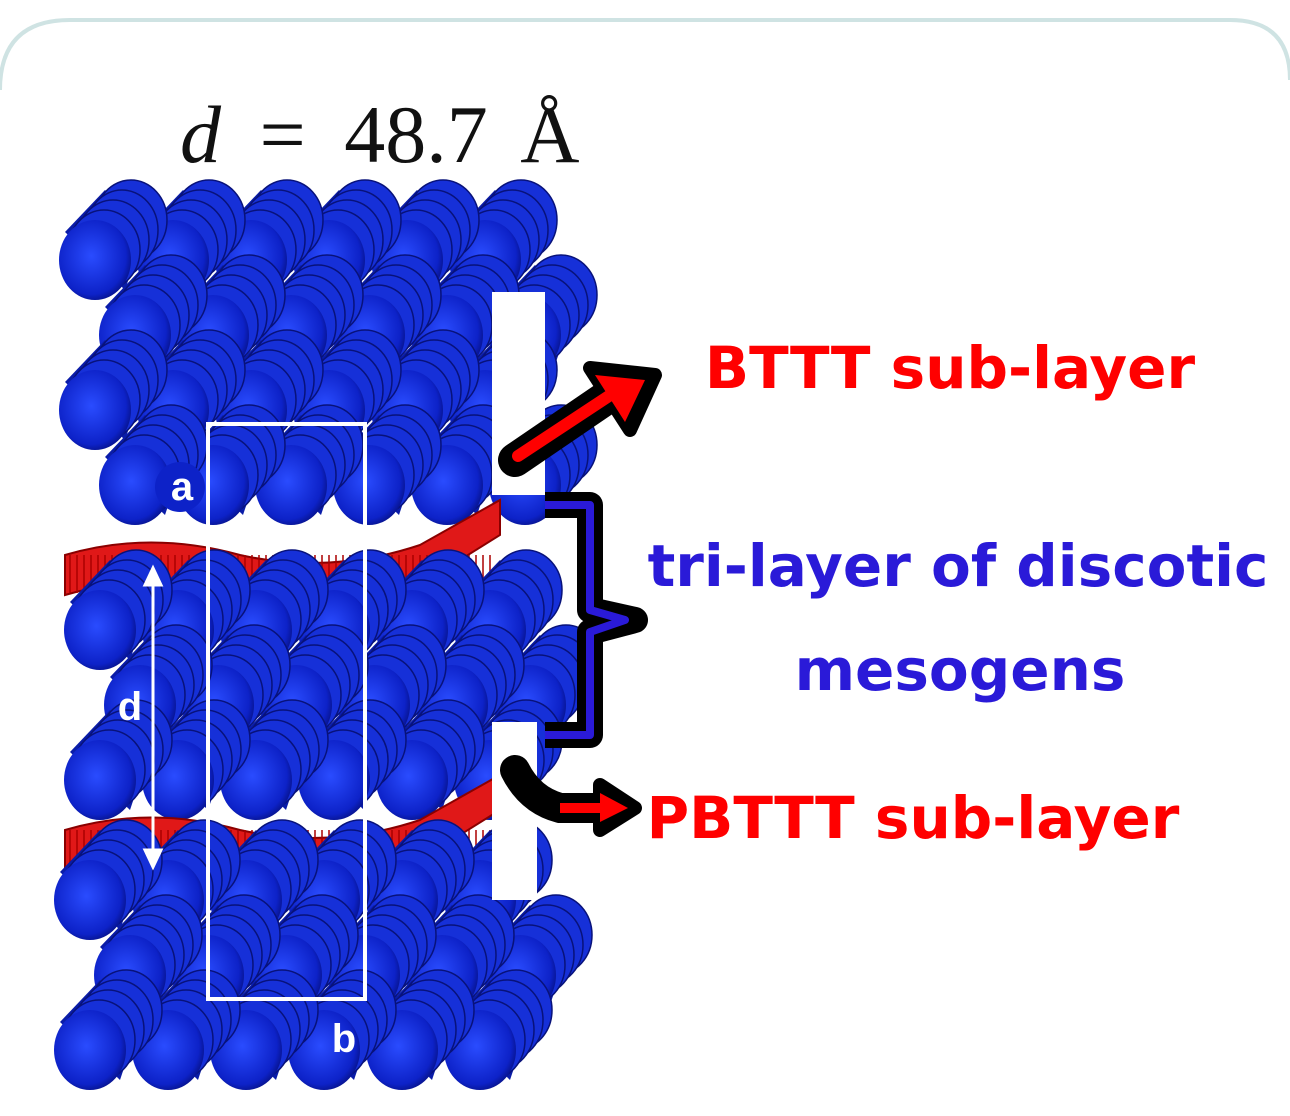 The image size is (1290, 1116). What do you see at coordinates (416, 134) in the screenshot?
I see `formula-value: 48.7` at bounding box center [416, 134].